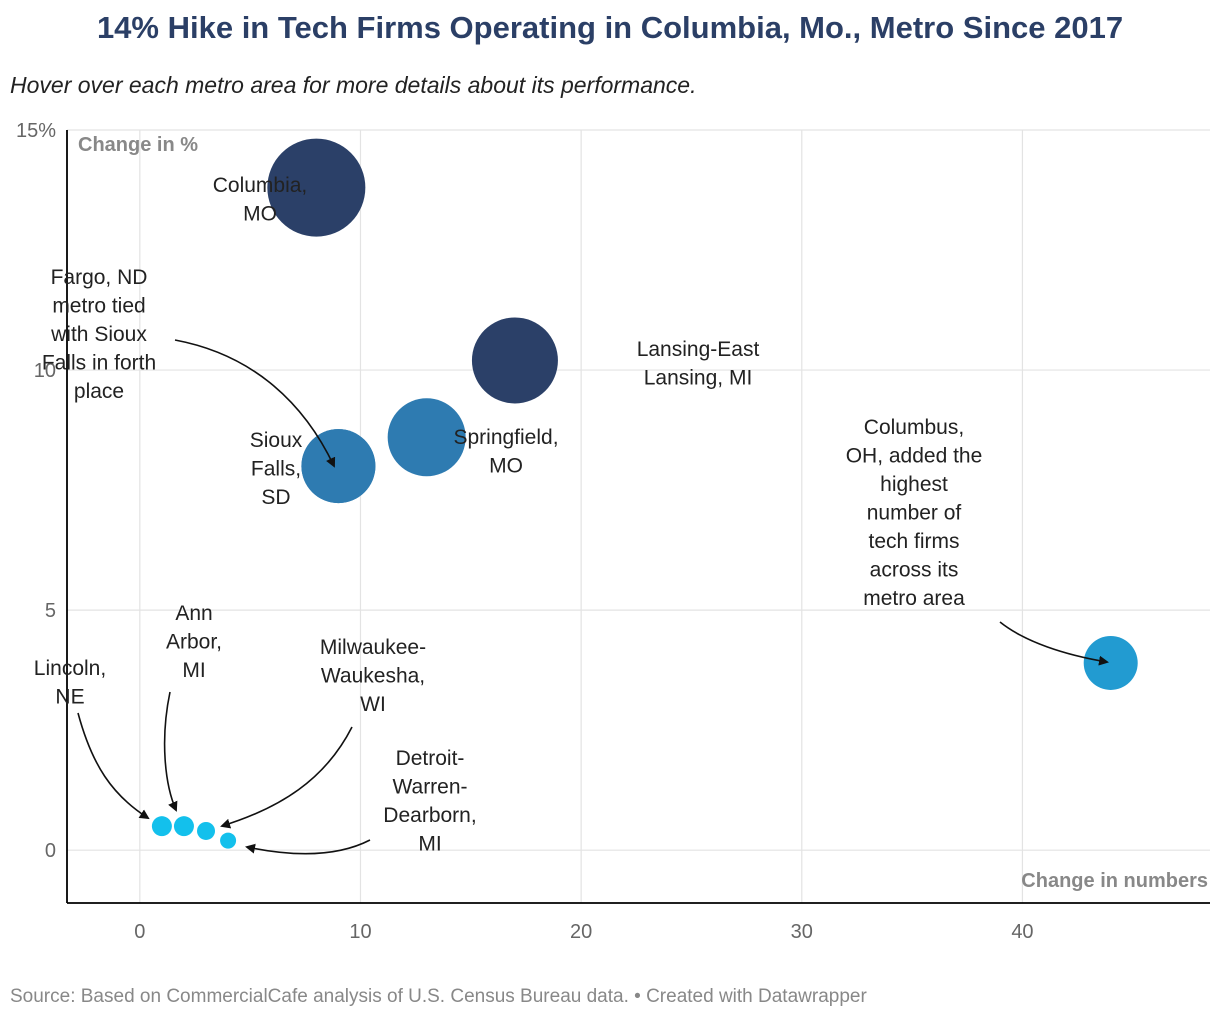  Describe the element at coordinates (1110, 662) in the screenshot. I see `bubble-columbus-oh` at that location.